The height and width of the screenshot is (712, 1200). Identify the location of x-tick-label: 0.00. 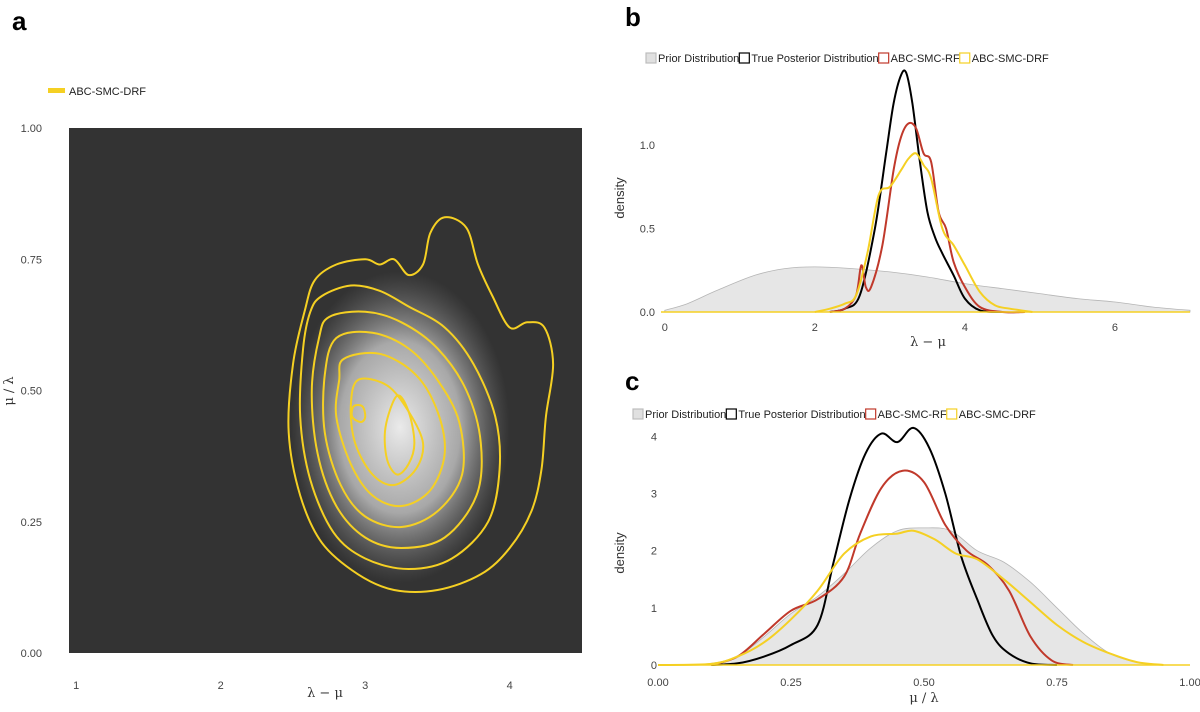
(657, 683).